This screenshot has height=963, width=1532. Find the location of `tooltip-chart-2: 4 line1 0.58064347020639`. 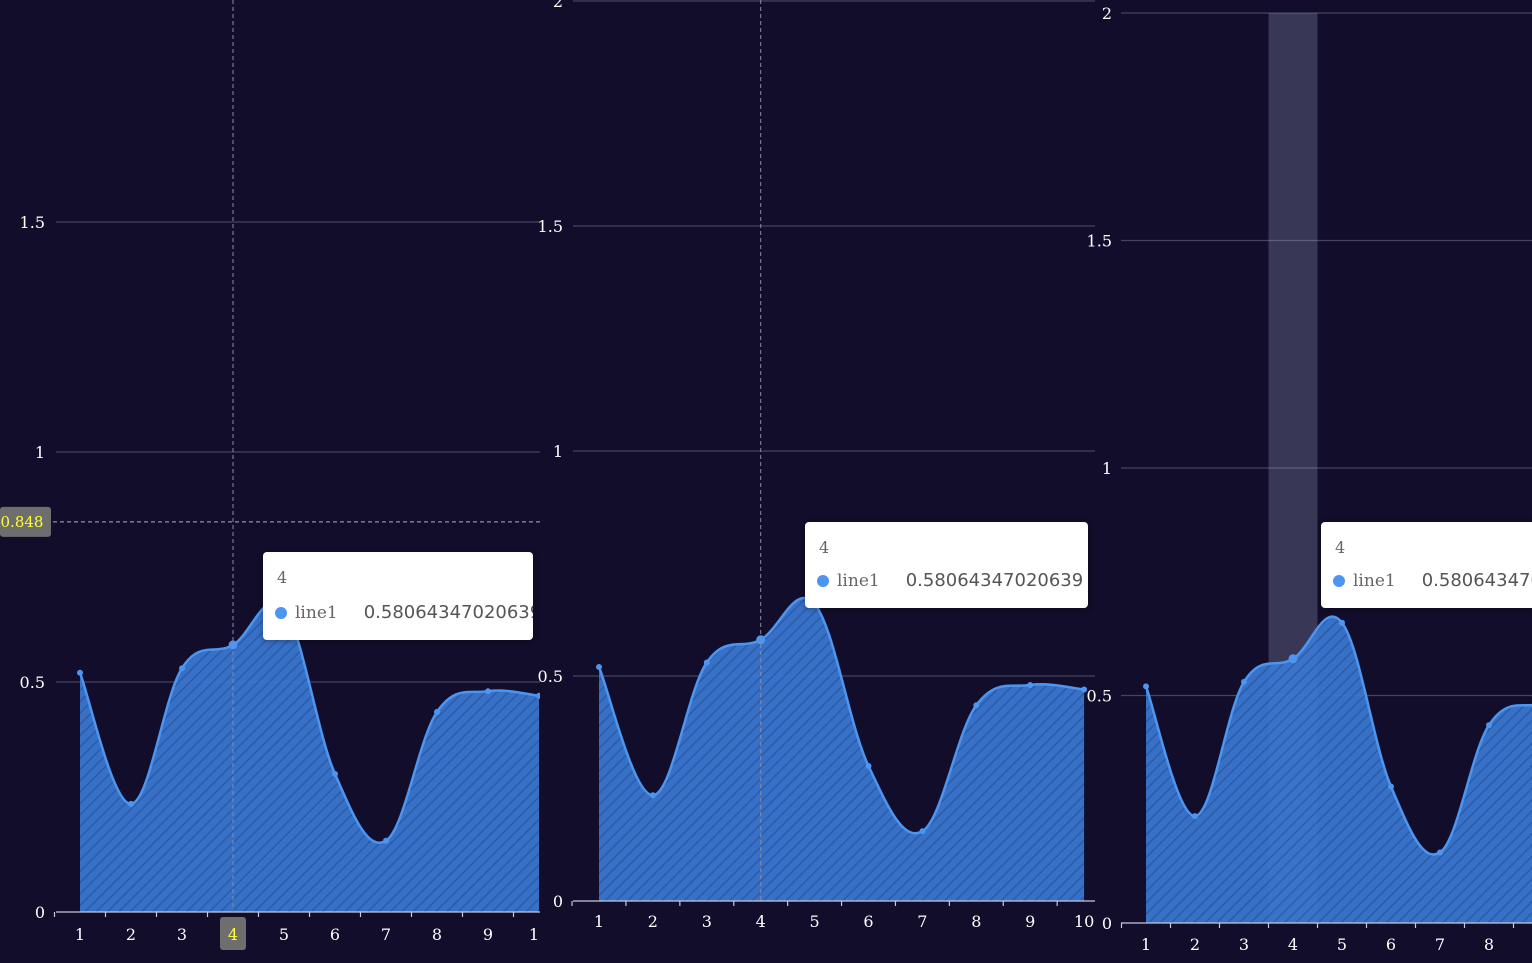

tooltip-chart-2: 4 line1 0.58064347020639 is located at coordinates (946, 565).